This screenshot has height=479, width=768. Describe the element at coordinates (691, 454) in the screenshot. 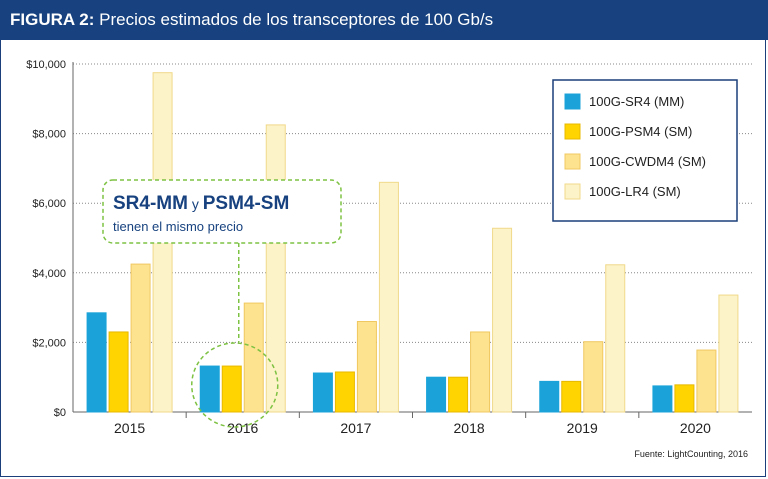

I see `source-note: Fuente: LightCounting, 2016` at that location.